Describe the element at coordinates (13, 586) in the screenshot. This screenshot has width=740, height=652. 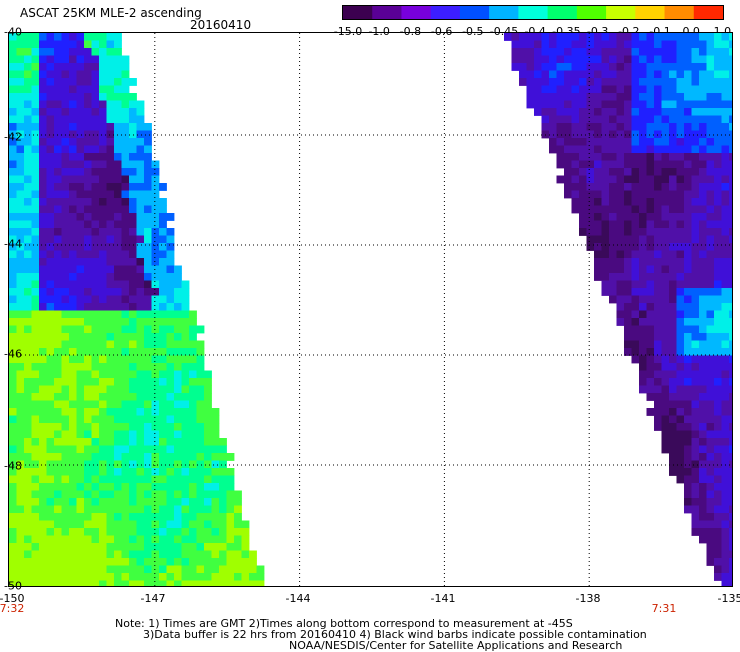
I see `latitude-label: -50` at that location.